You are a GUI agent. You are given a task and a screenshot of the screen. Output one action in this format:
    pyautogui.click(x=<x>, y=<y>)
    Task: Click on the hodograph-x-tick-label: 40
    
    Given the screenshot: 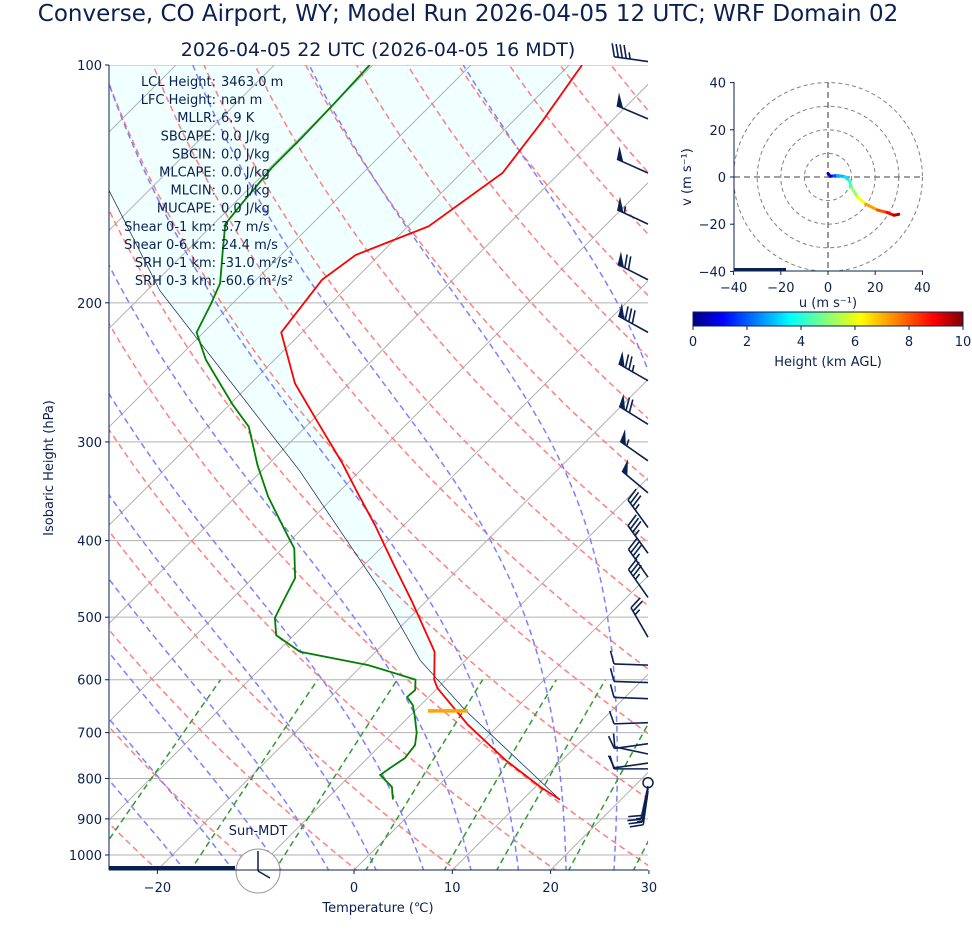 What is the action you would take?
    pyautogui.click(x=922, y=288)
    